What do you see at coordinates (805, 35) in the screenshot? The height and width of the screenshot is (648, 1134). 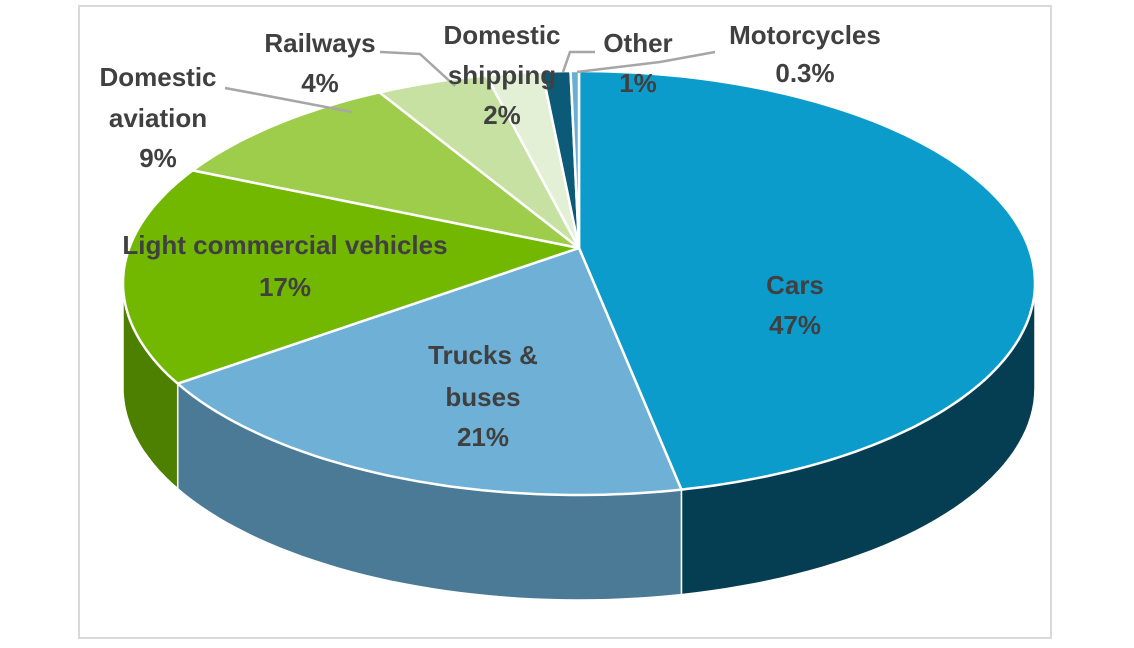 I see `data-label-motorcycles: Motorcycles` at bounding box center [805, 35].